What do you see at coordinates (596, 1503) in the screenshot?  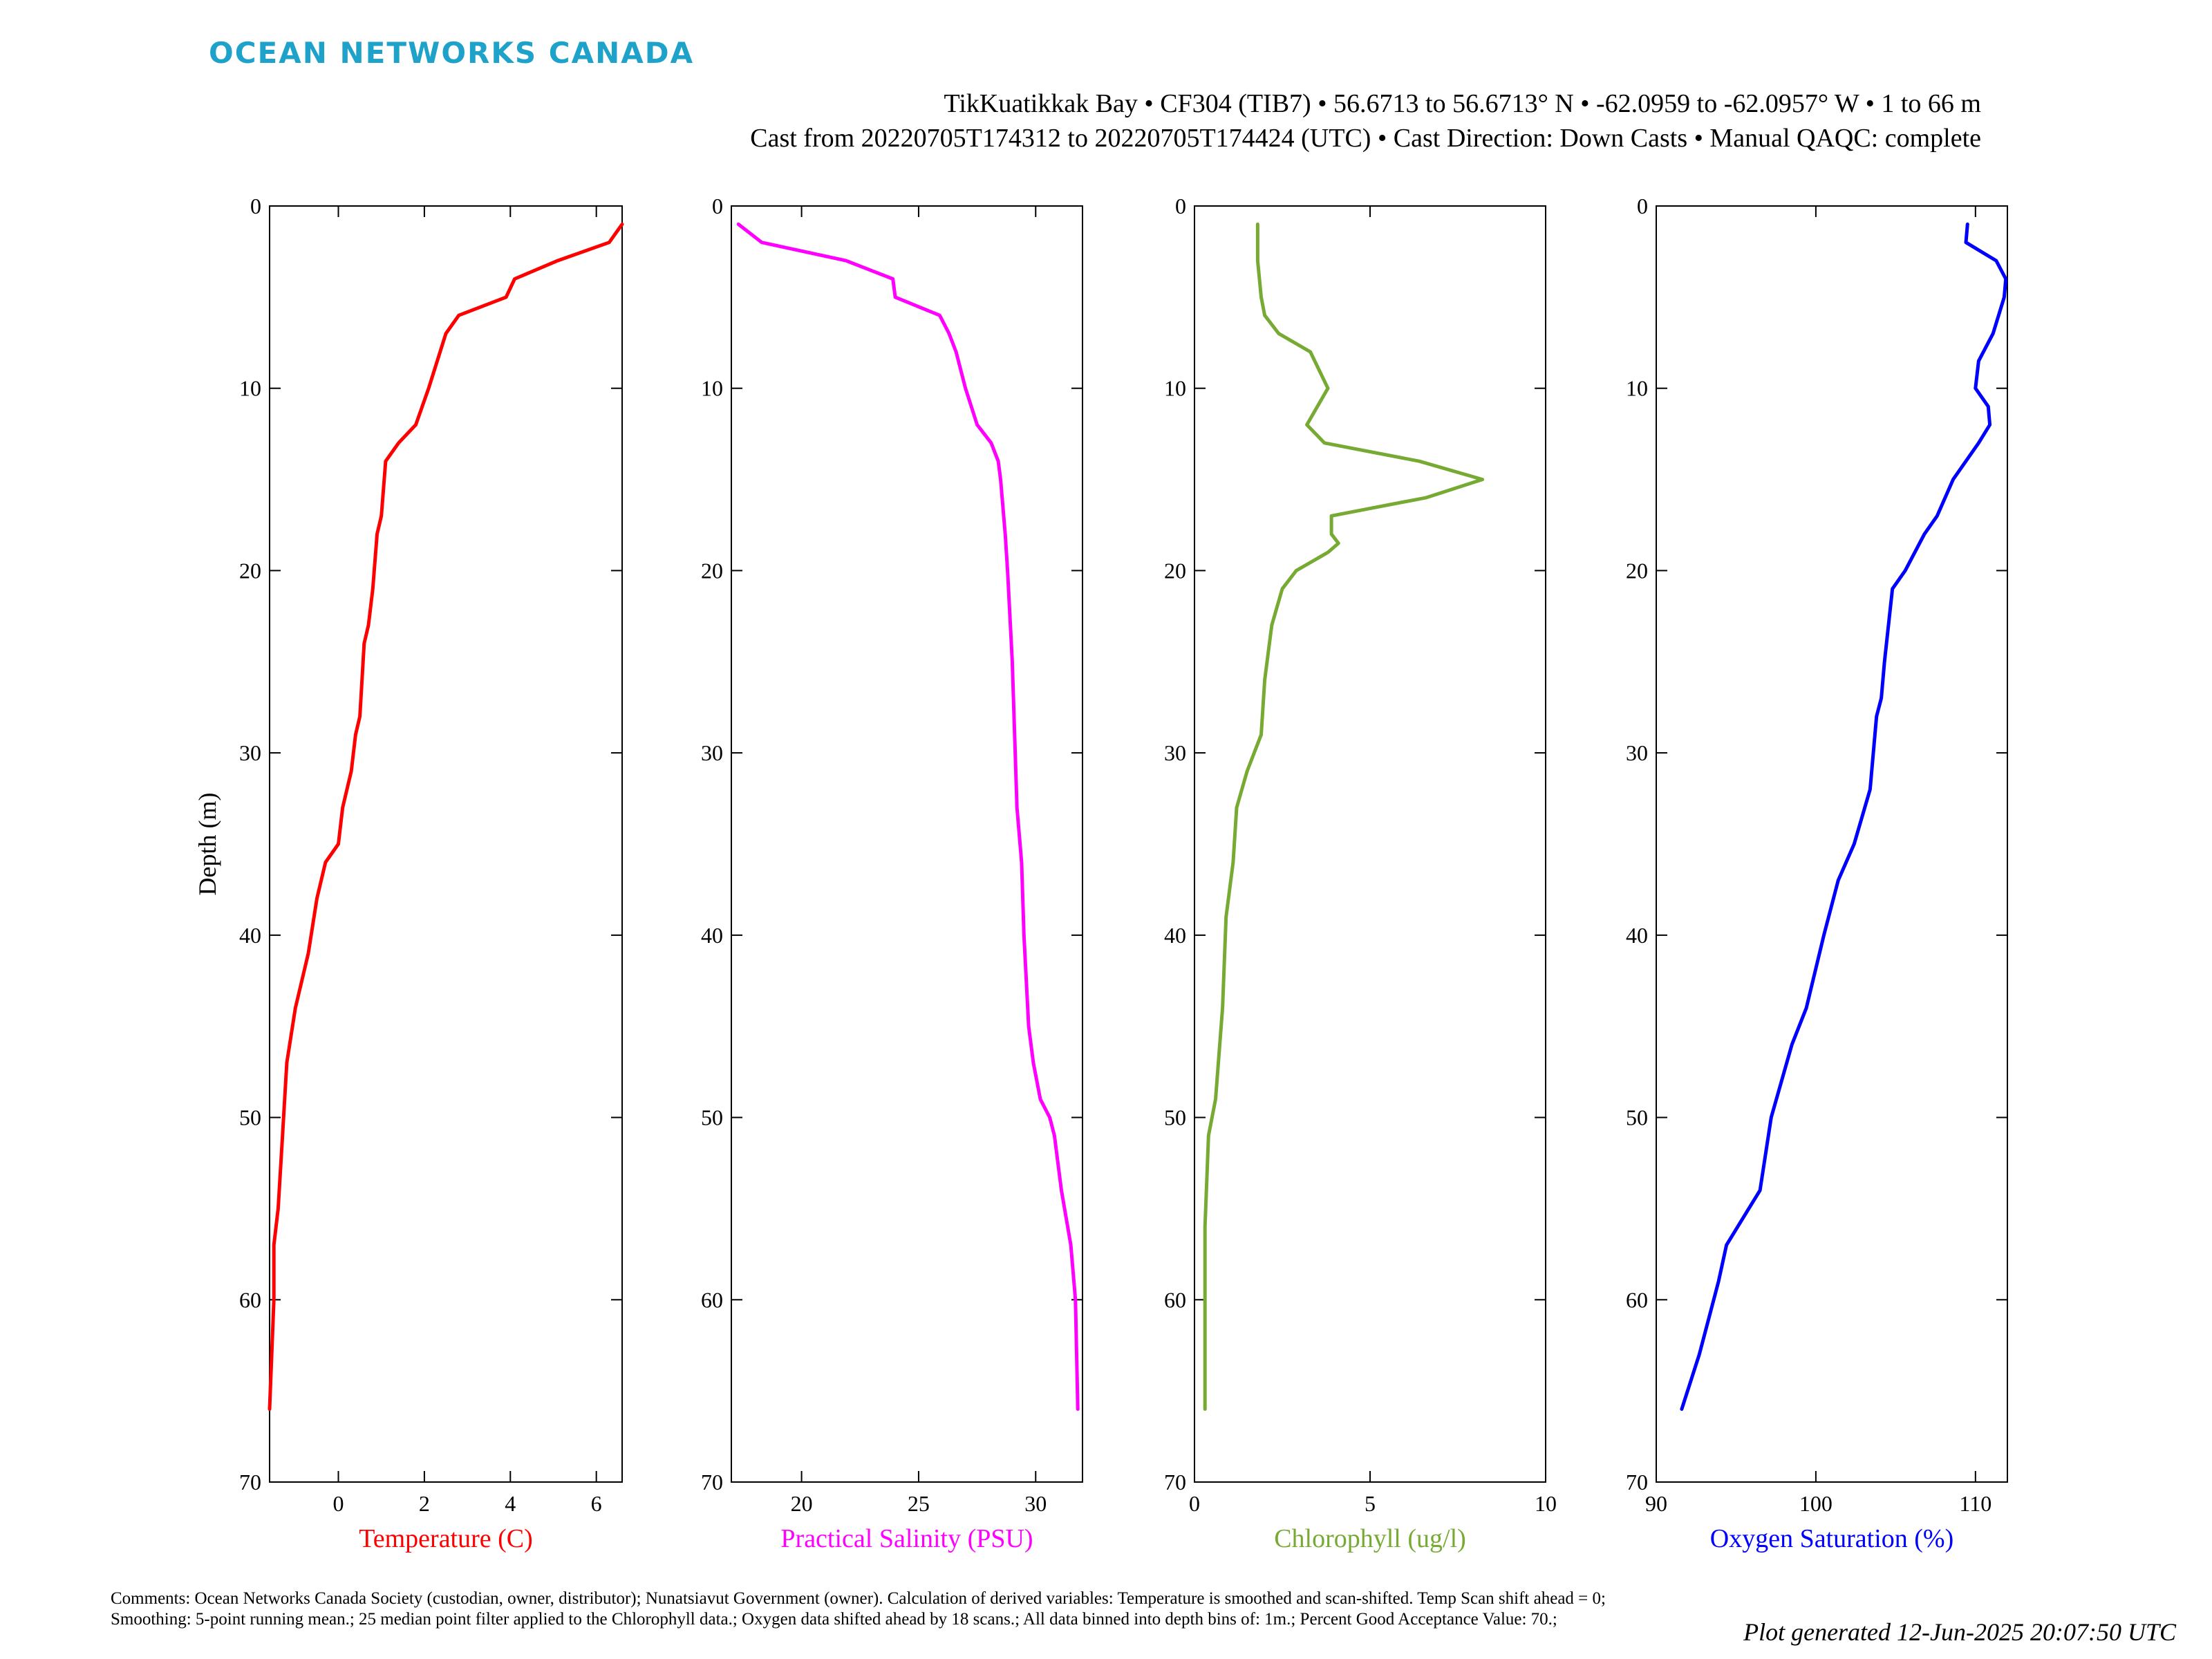 I see `x-tick-label: 6` at bounding box center [596, 1503].